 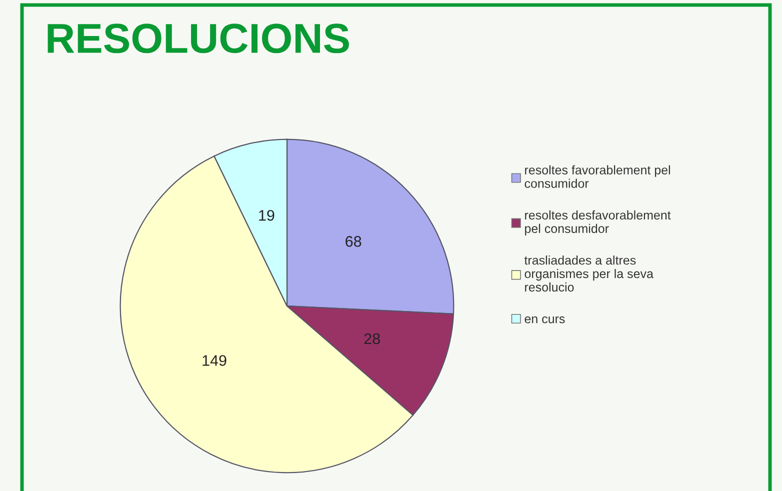 I want to click on legend-label: resoltes favorablement pel consumidor, so click(x=597, y=176).